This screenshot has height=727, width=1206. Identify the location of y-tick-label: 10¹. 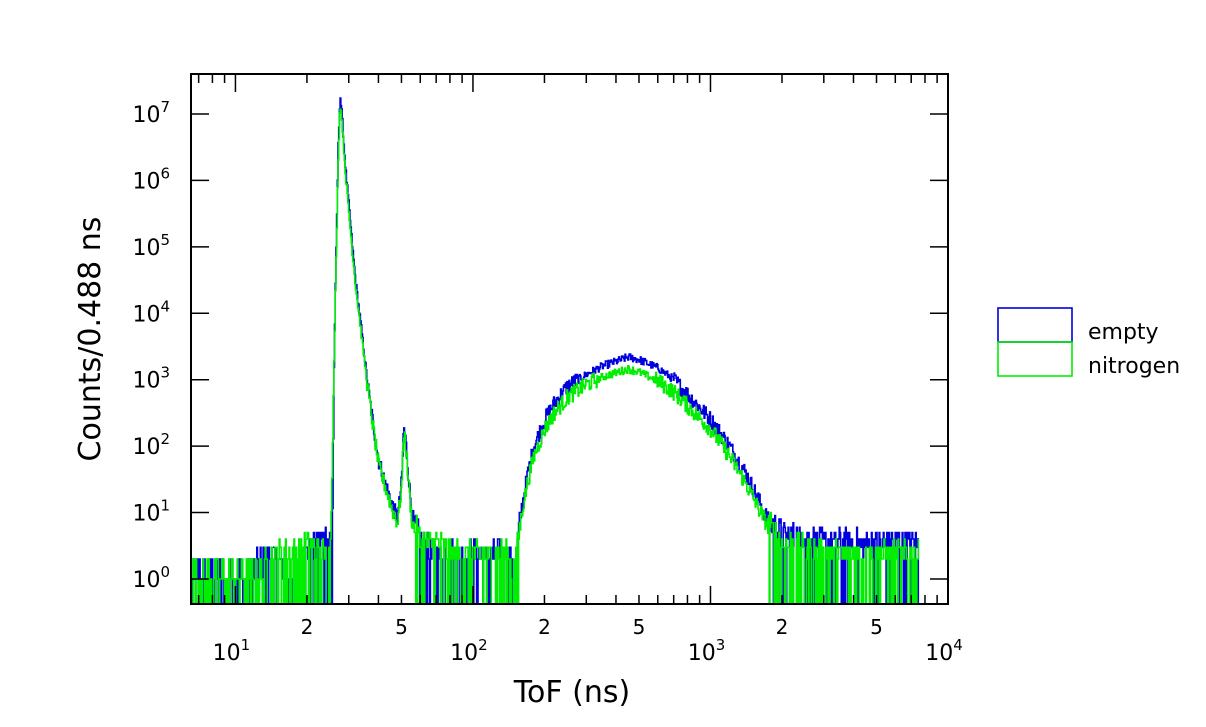
(151, 512).